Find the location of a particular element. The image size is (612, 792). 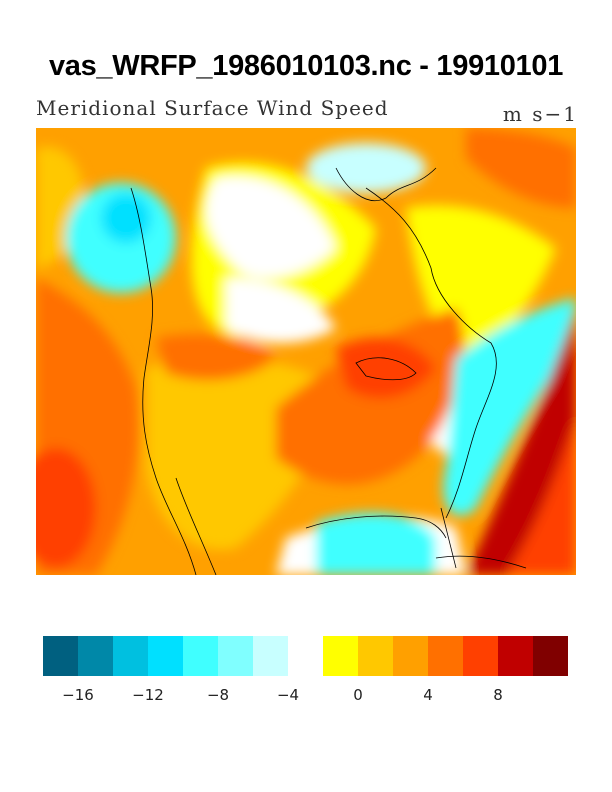

coastline-baja is located at coordinates (196, 526).